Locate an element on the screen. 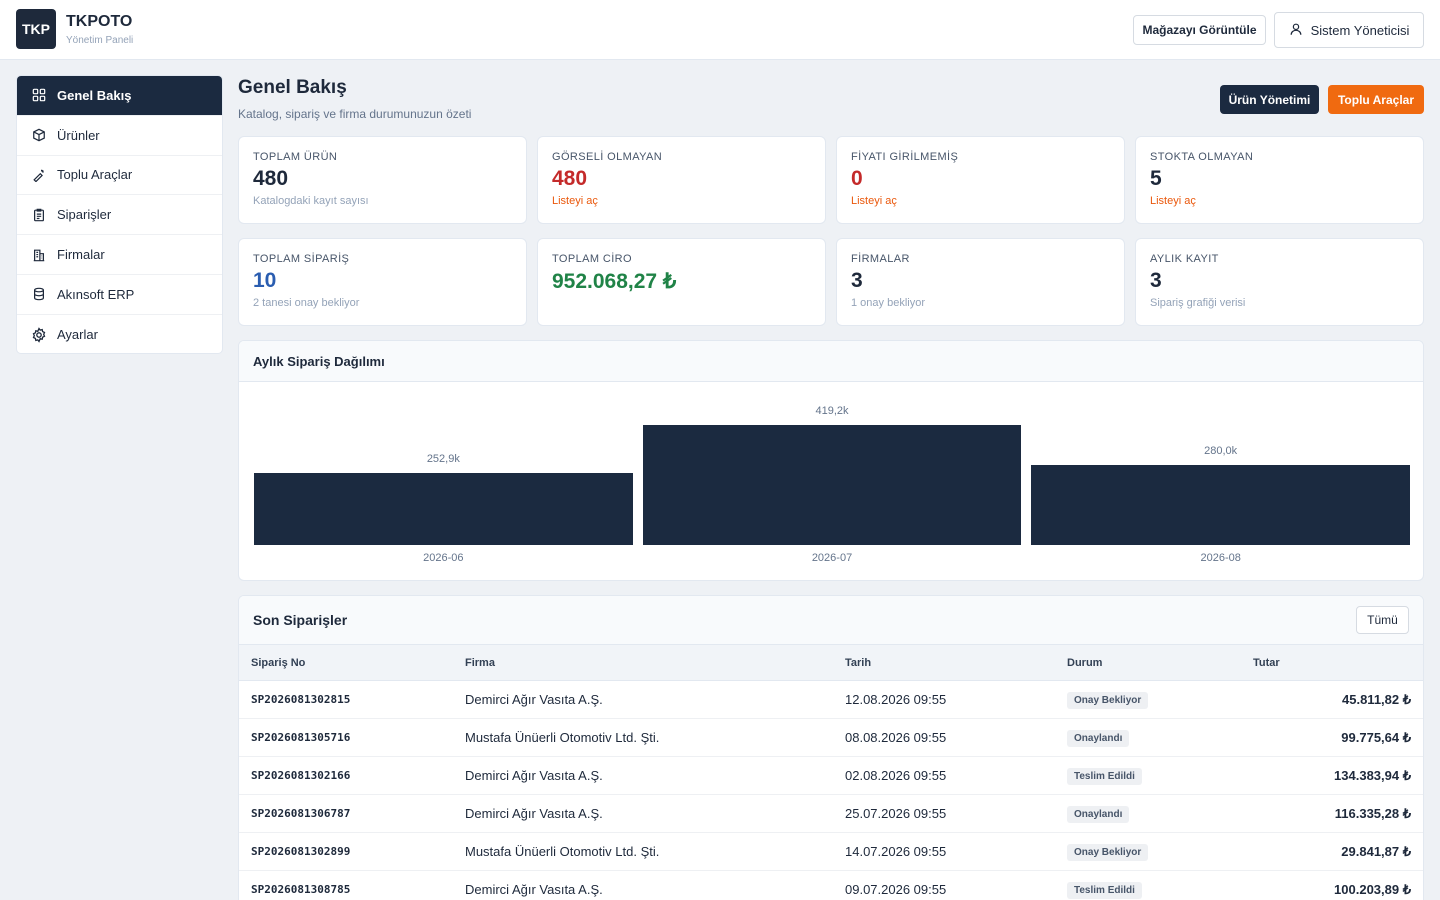 The width and height of the screenshot is (1440, 900). order-number: SP2026081308785 is located at coordinates (352, 885).